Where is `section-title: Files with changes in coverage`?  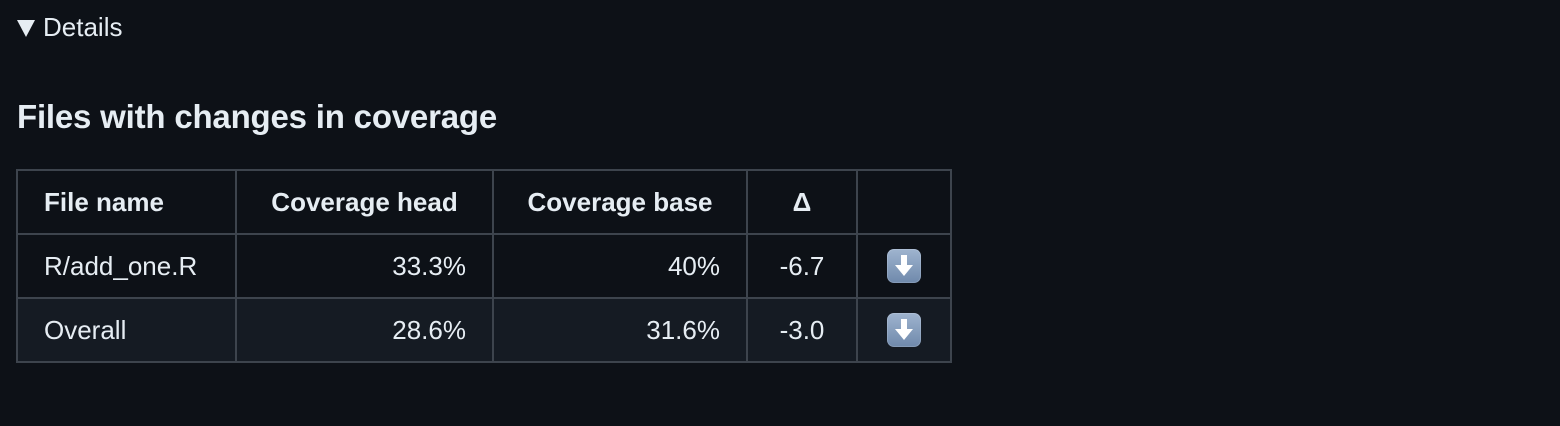
section-title: Files with changes in coverage is located at coordinates (257, 116).